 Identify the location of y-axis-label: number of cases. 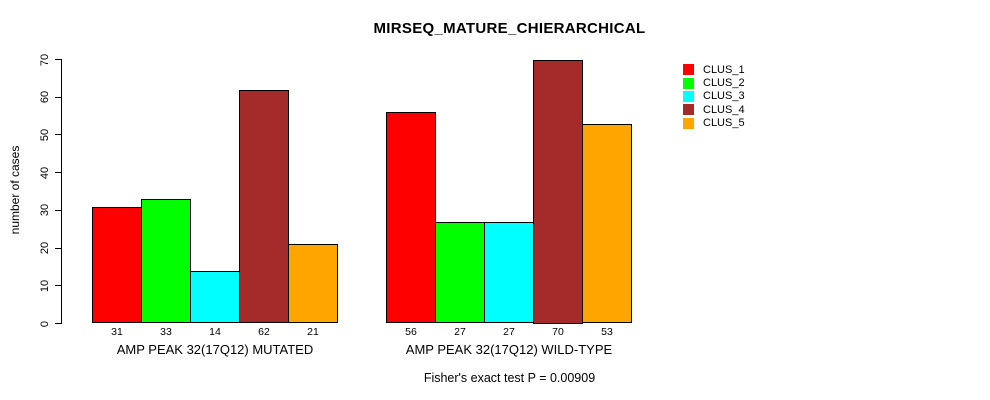
(15, 190).